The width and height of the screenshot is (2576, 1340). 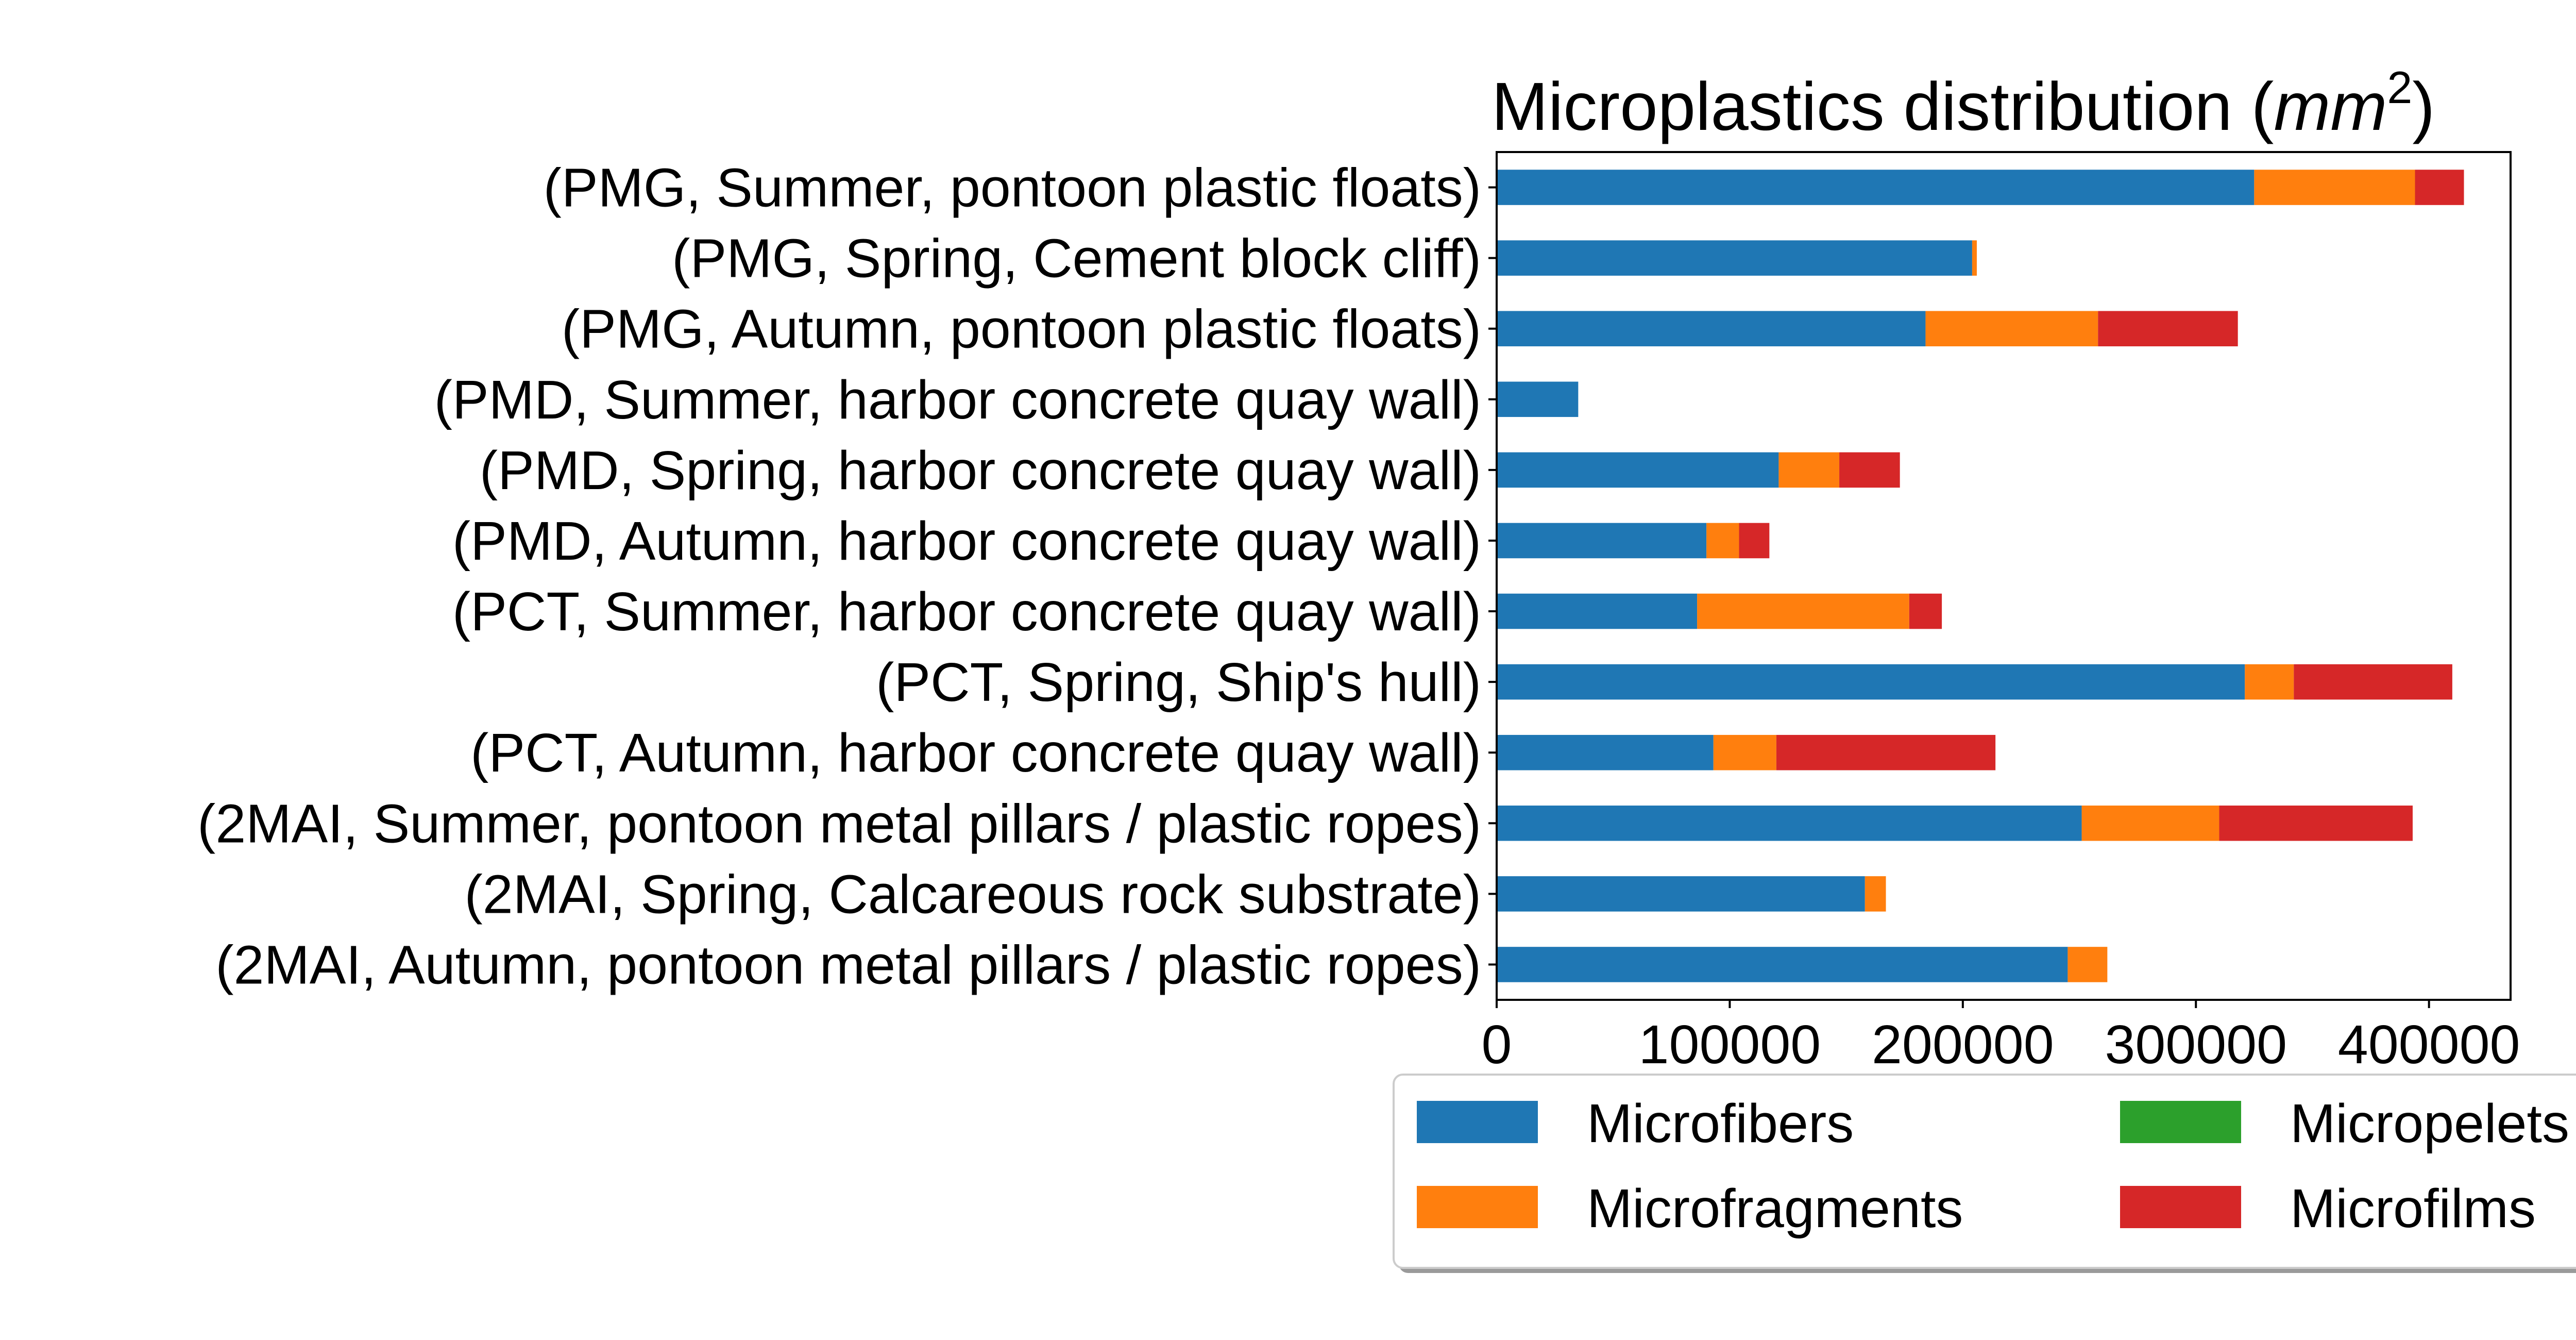 I want to click on y-tick-label: (PMD, Spring, harbor concrete quay wall), so click(x=980, y=470).